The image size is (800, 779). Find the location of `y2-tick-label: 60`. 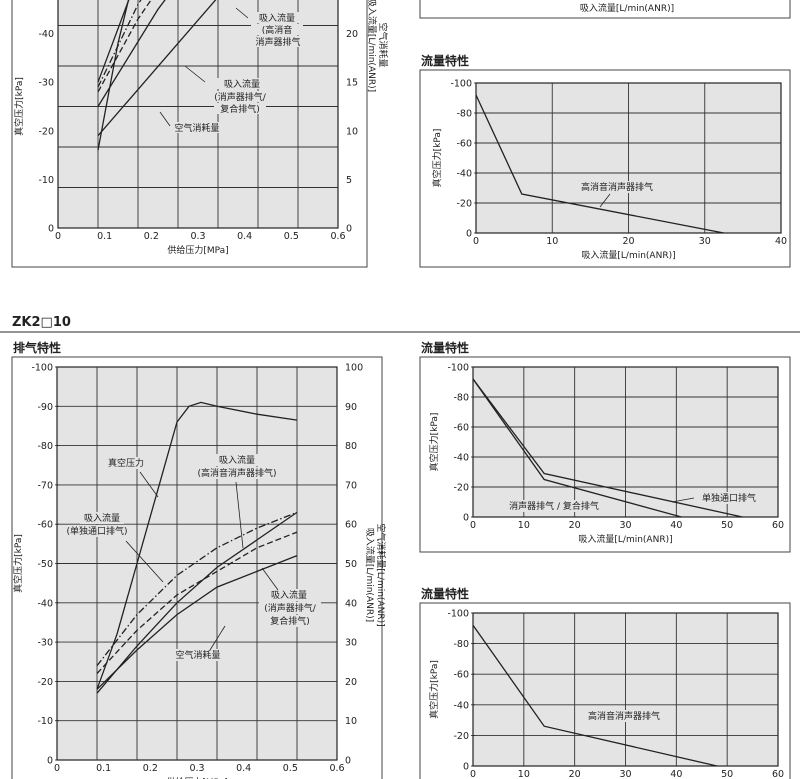

y2-tick-label: 60 is located at coordinates (351, 525).